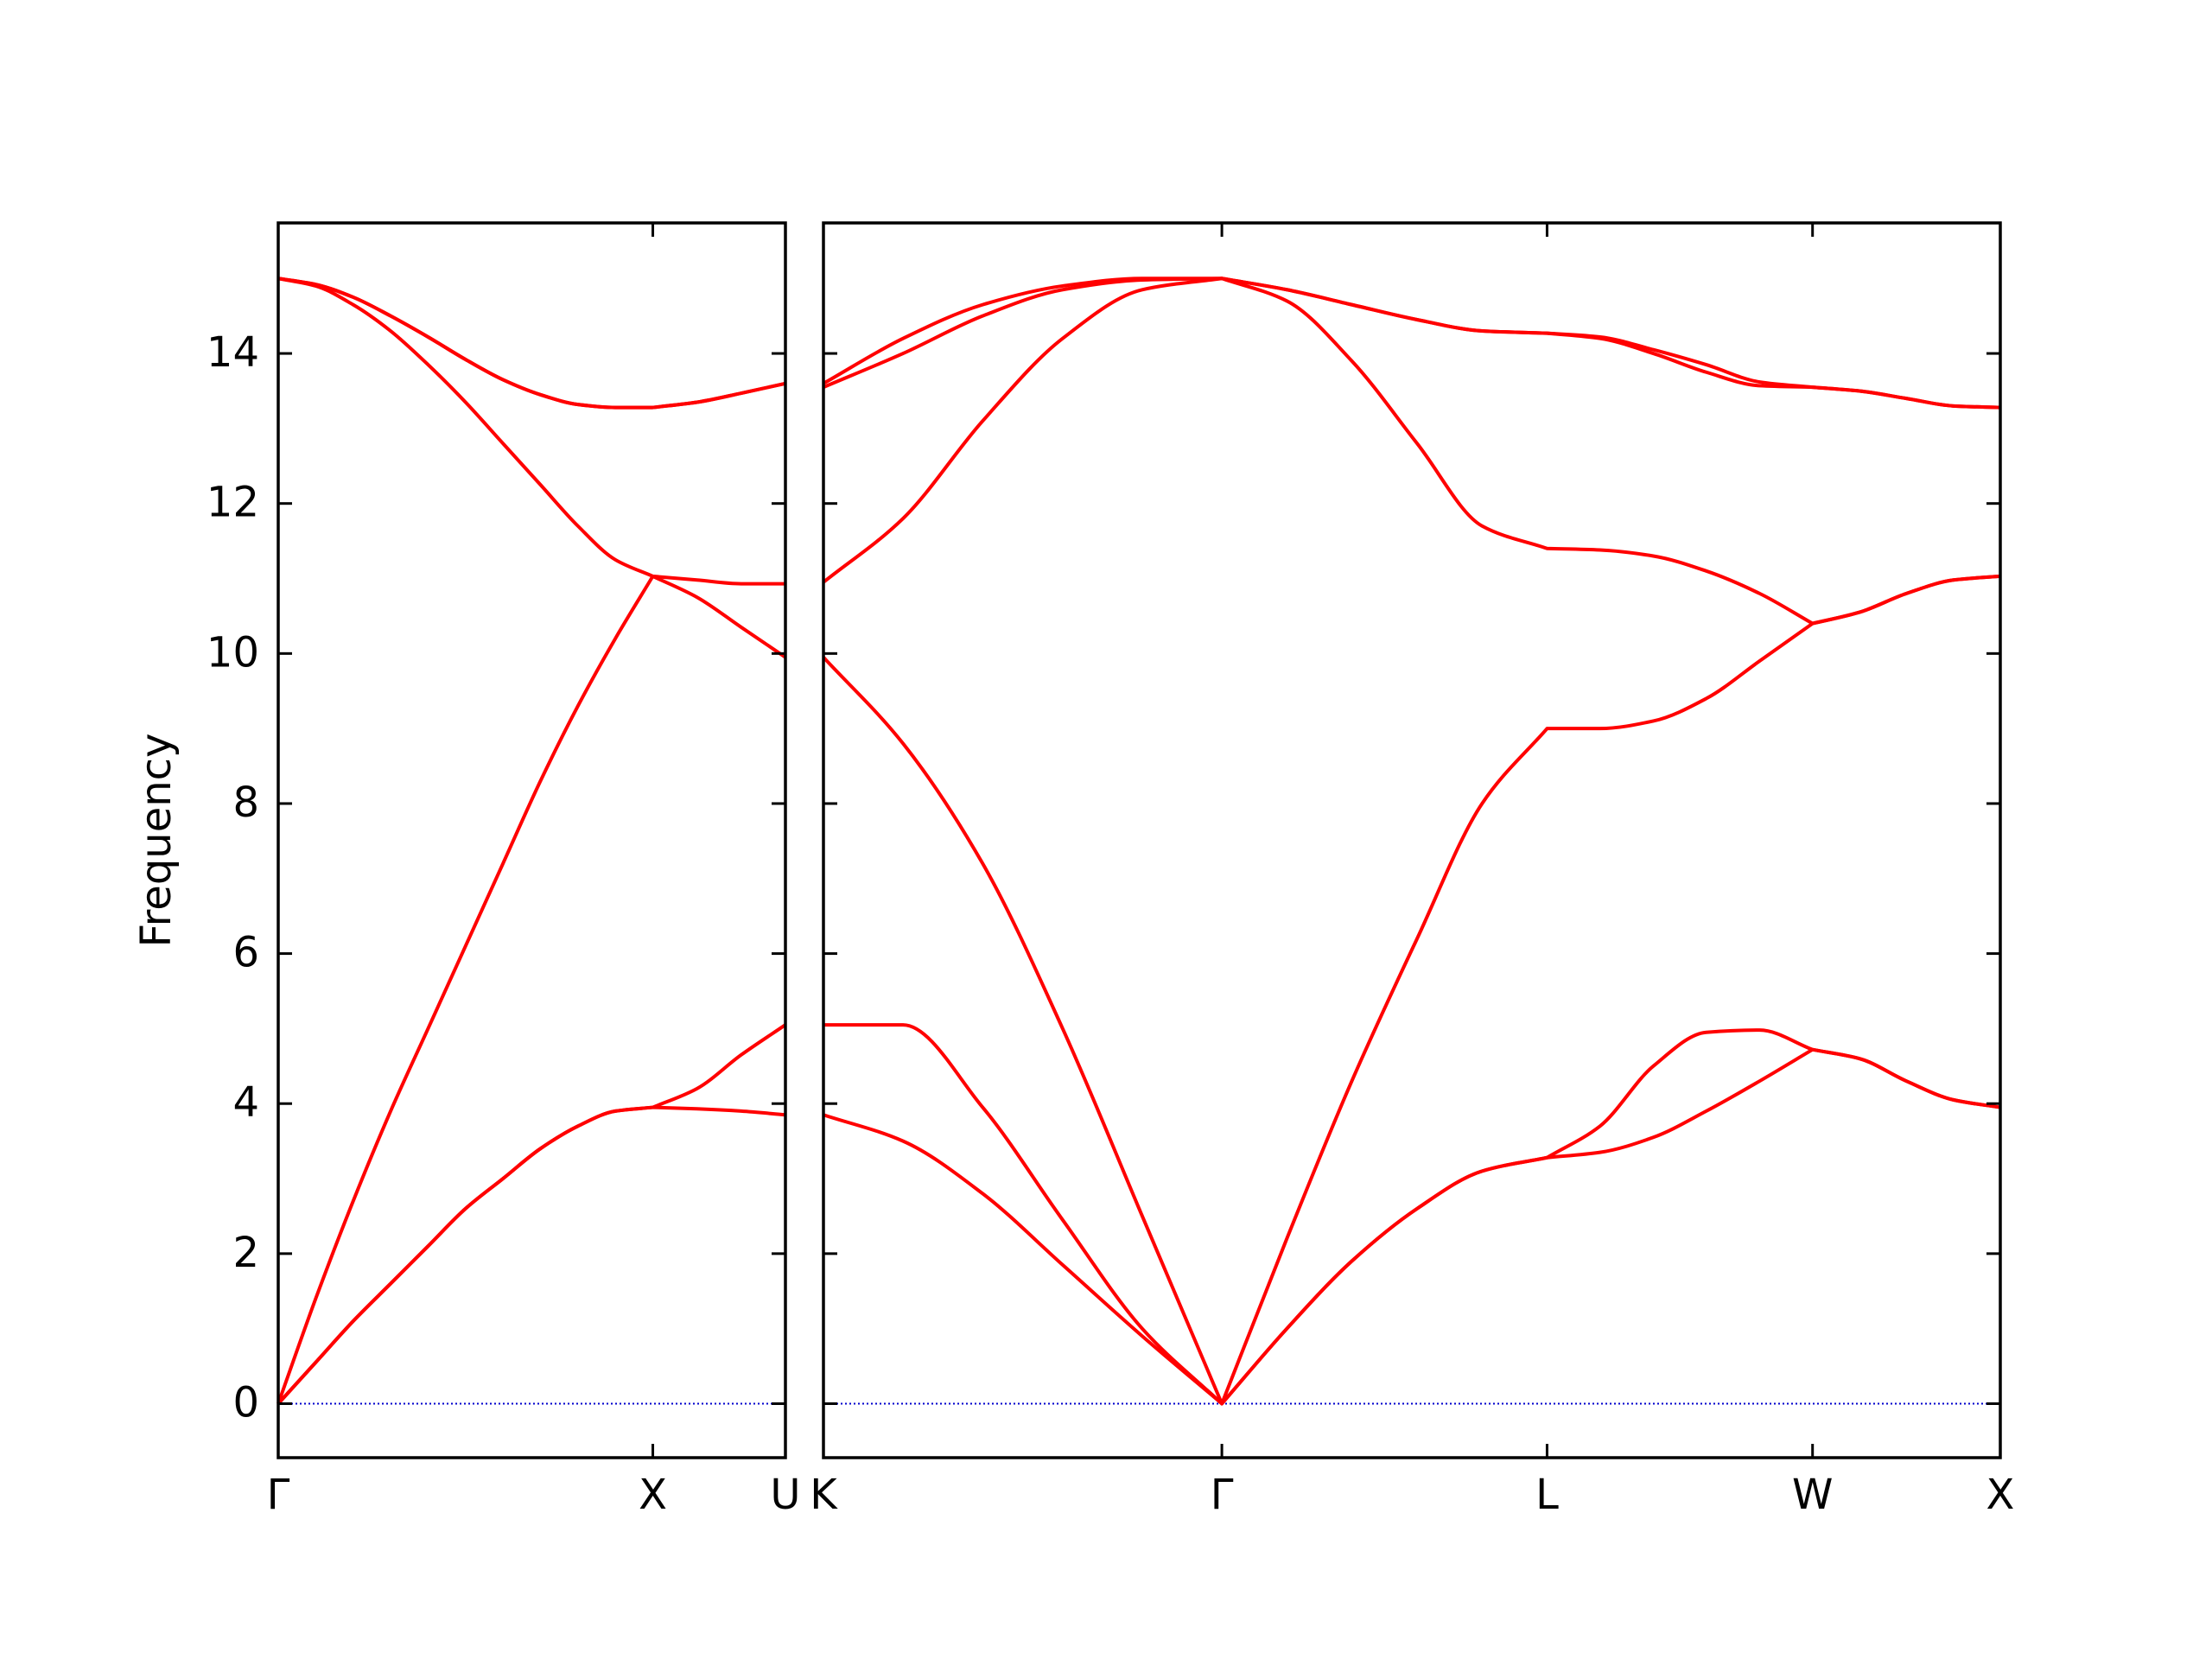 The height and width of the screenshot is (1659, 2212). What do you see at coordinates (245, 803) in the screenshot?
I see `y-tick-label: 8` at bounding box center [245, 803].